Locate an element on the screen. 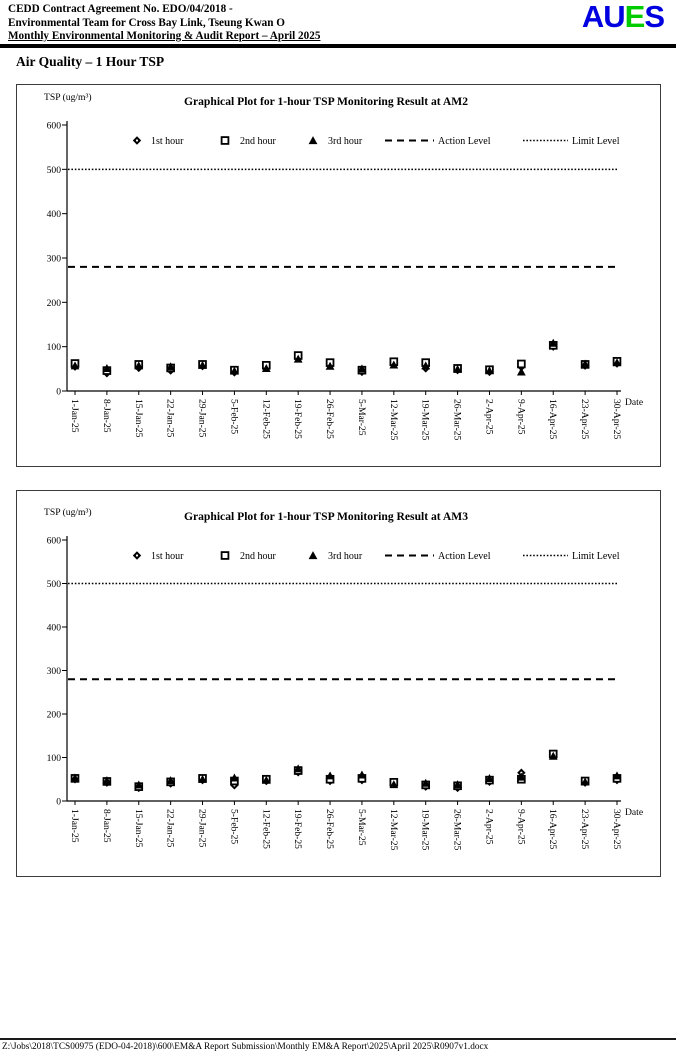  x-tick-label: 23-Apr-25 is located at coordinates (584, 829).